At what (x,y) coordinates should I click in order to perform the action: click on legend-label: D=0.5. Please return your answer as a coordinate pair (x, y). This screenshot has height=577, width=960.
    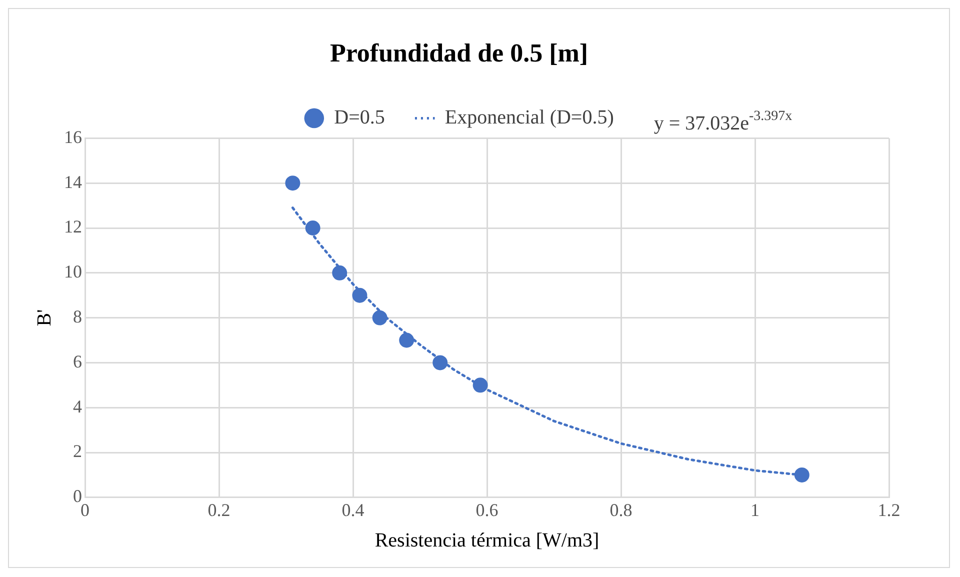
    Looking at the image, I should click on (359, 117).